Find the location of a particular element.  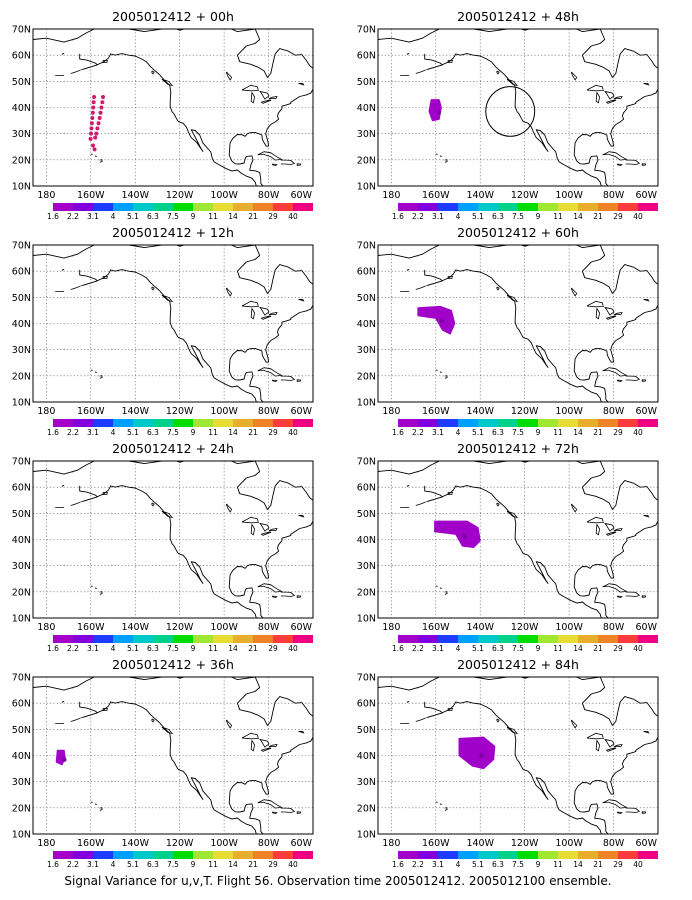

lat-label: 60N is located at coordinates (21, 488).